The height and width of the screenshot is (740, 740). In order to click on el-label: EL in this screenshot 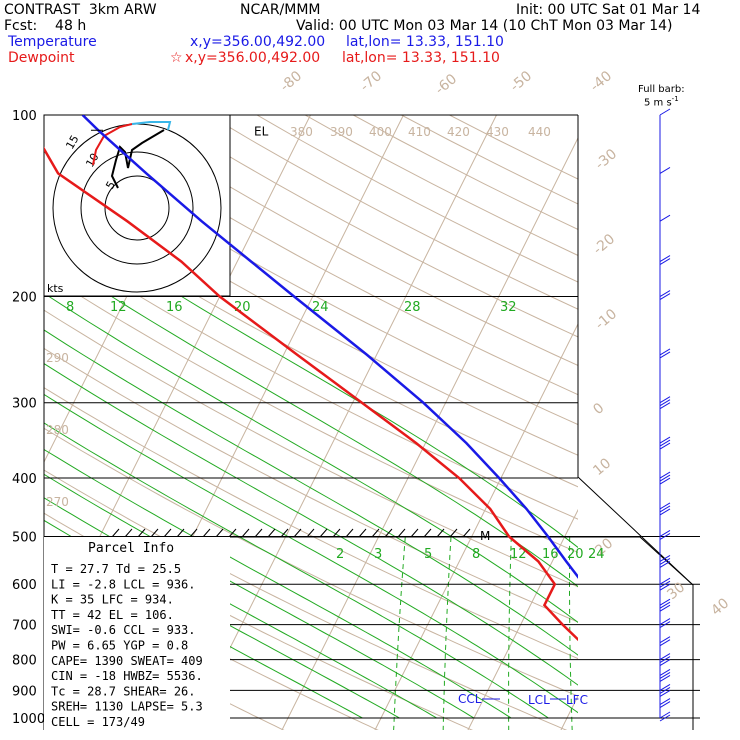, I will do `click(261, 131)`.